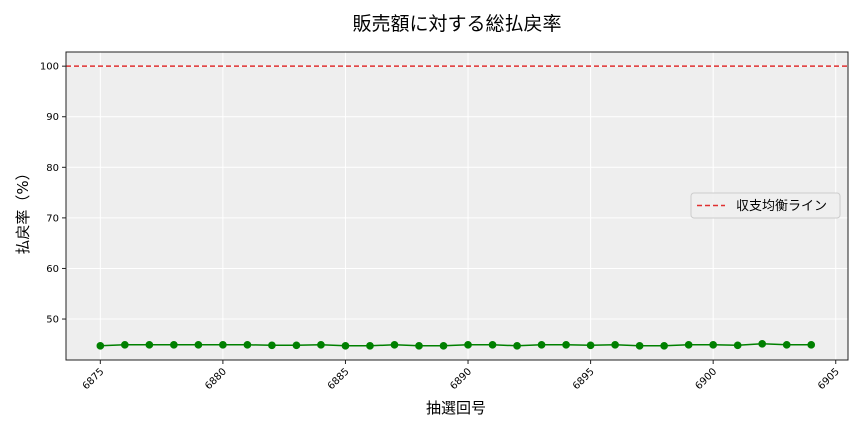 This screenshot has width=864, height=432. I want to click on x-tick-label: 6890, so click(461, 379).